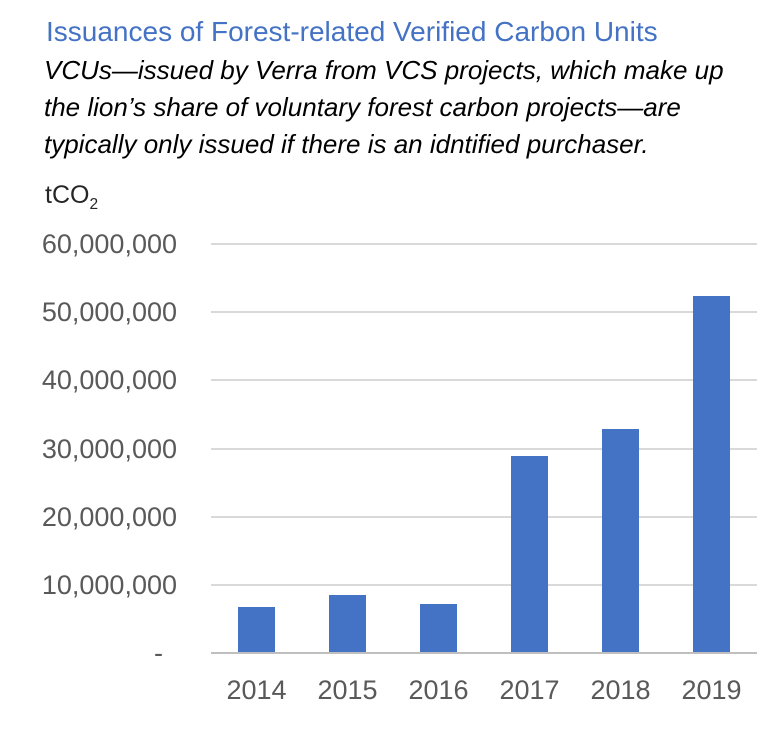 This screenshot has height=742, width=768. What do you see at coordinates (529, 554) in the screenshot?
I see `bar-2017` at bounding box center [529, 554].